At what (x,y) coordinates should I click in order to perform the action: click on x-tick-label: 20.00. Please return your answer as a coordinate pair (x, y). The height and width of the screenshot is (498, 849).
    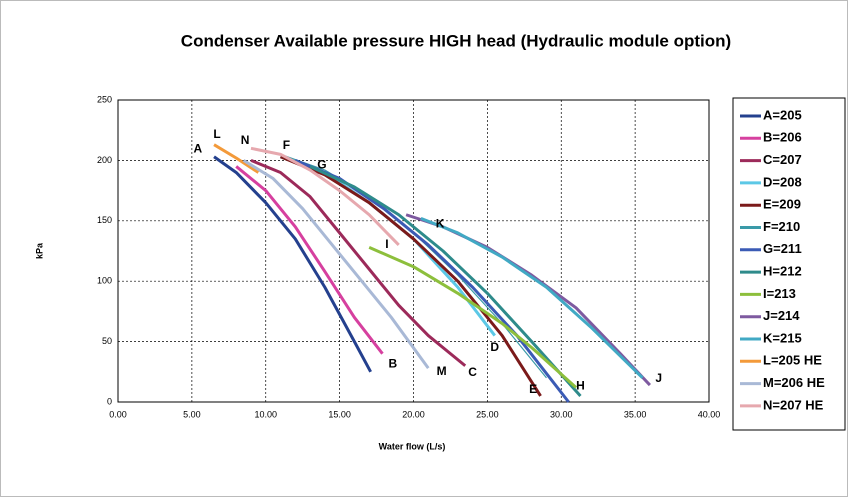
    Looking at the image, I should click on (413, 414).